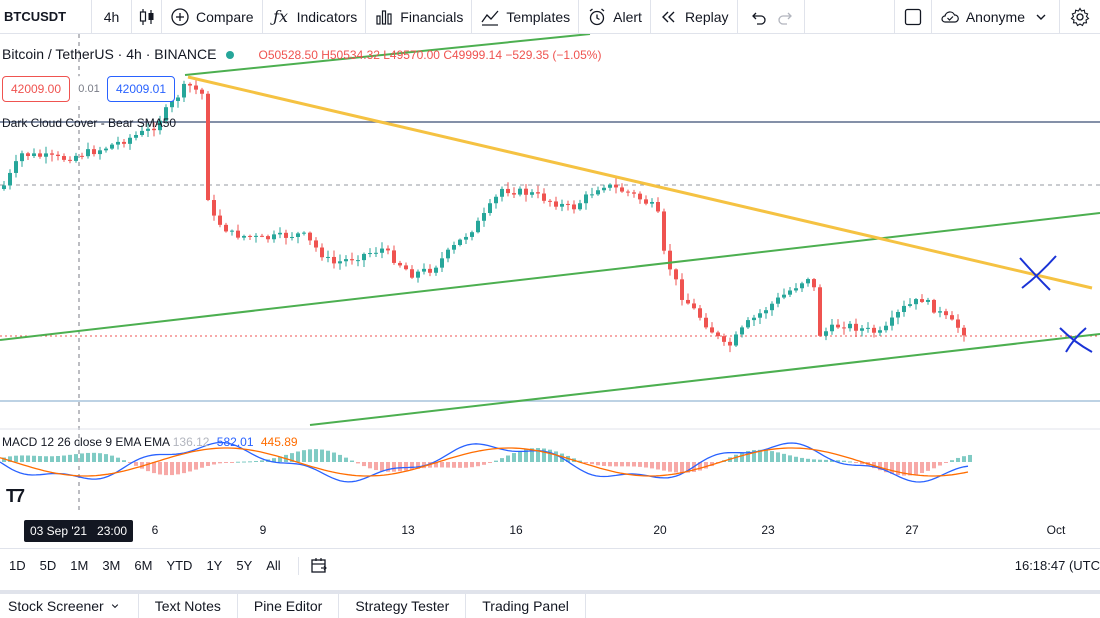  Describe the element at coordinates (112, 17) in the screenshot. I see `interval-button: 4h` at that location.